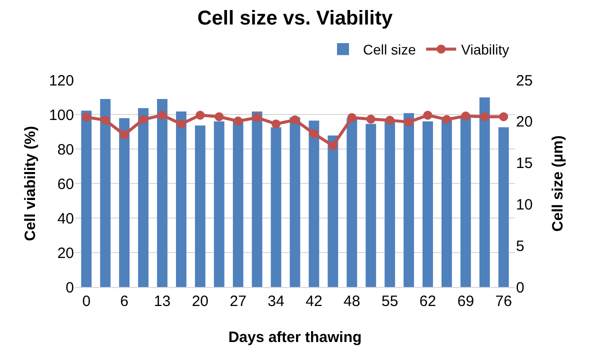 The image size is (590, 349). Describe the element at coordinates (61, 81) in the screenshot. I see `y-tick-label: 120` at that location.